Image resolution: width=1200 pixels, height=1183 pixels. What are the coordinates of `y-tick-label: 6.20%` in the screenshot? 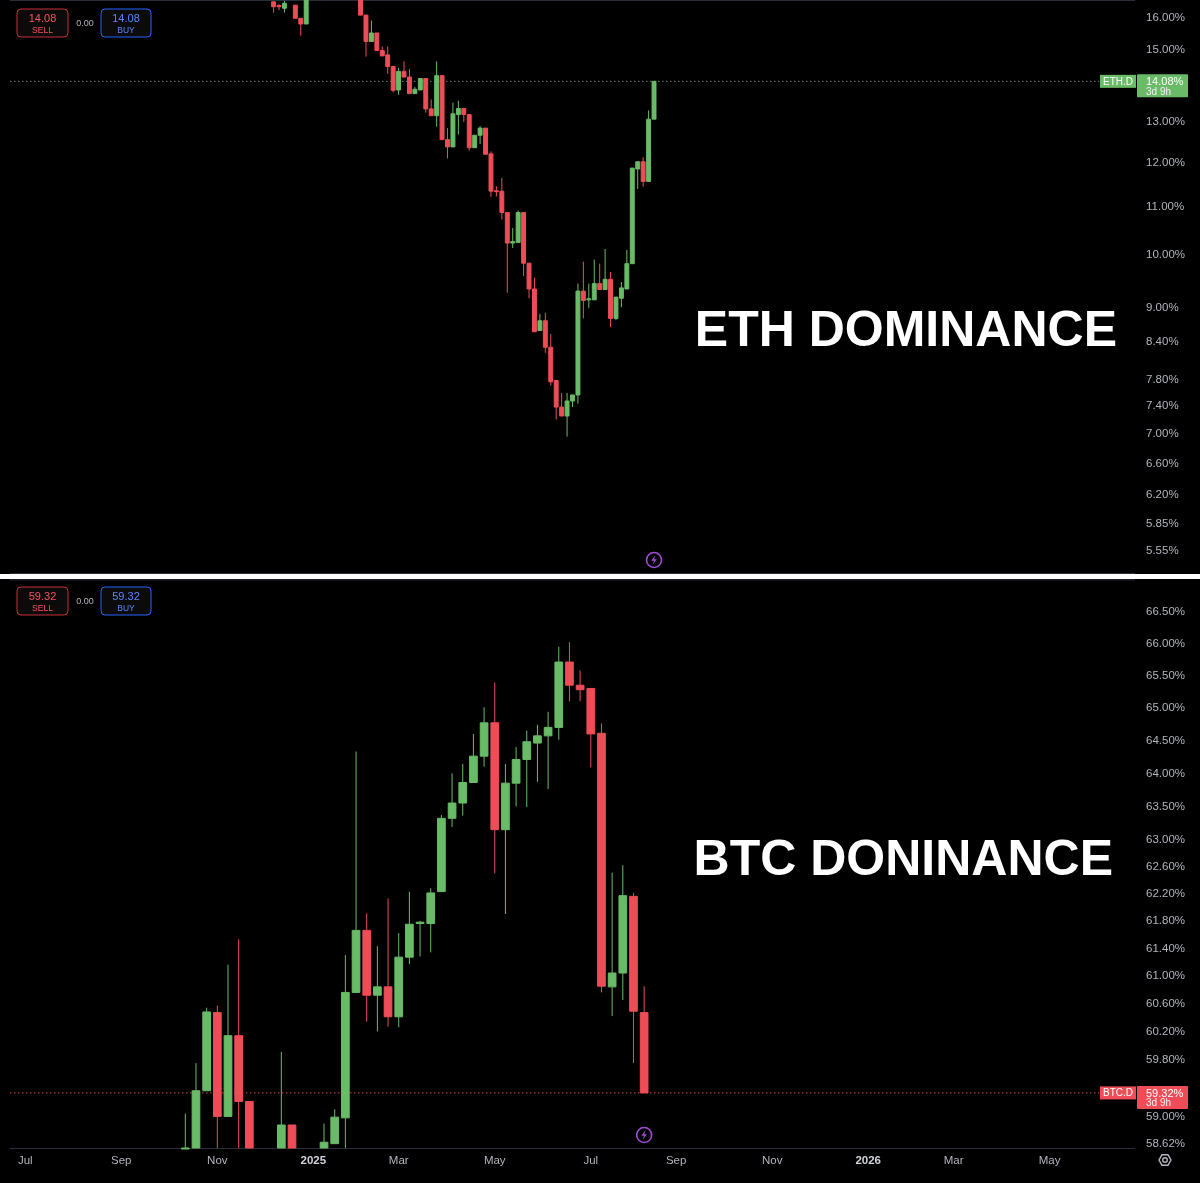 It's located at (1162, 494).